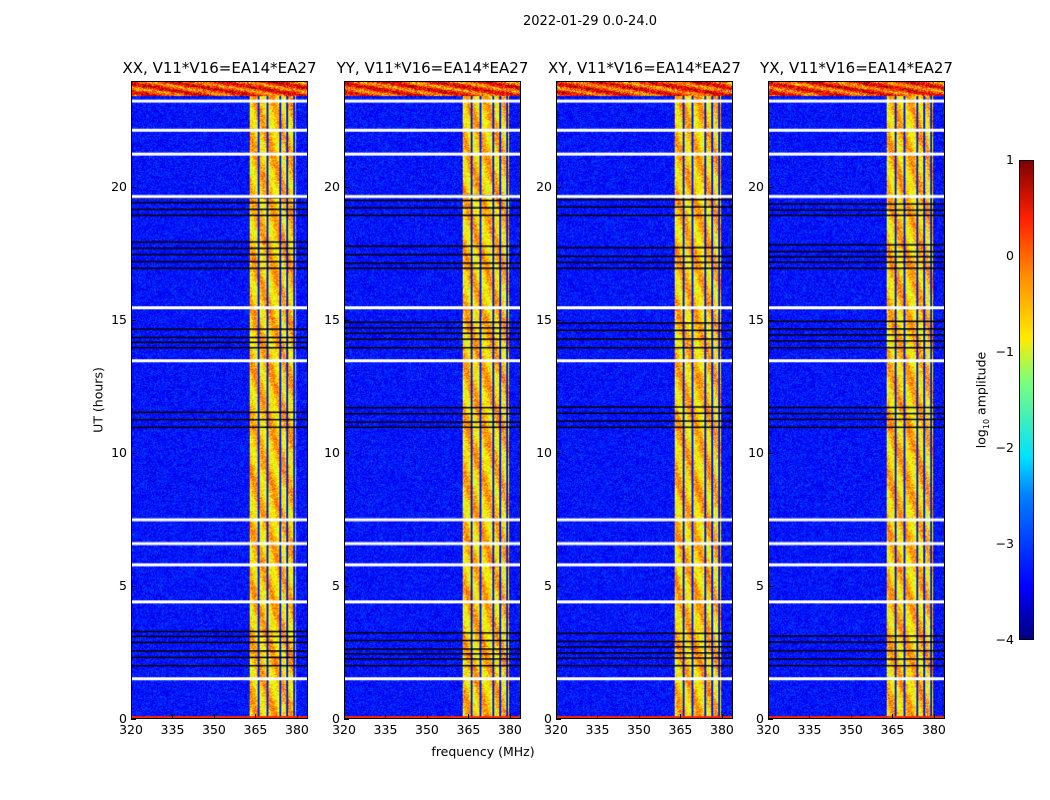 This screenshot has width=1050, height=800. What do you see at coordinates (1004, 543) in the screenshot?
I see `colorbar-tick-label: −3` at bounding box center [1004, 543].